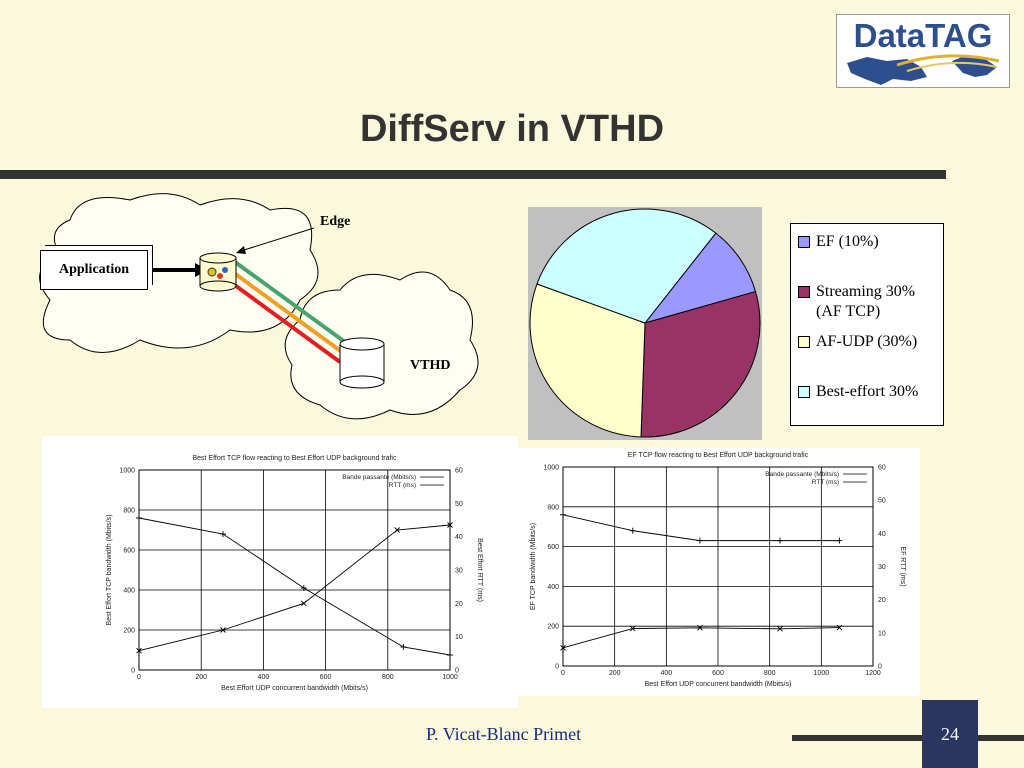  What do you see at coordinates (430, 365) in the screenshot?
I see `vthd-label: VTHD` at bounding box center [430, 365].